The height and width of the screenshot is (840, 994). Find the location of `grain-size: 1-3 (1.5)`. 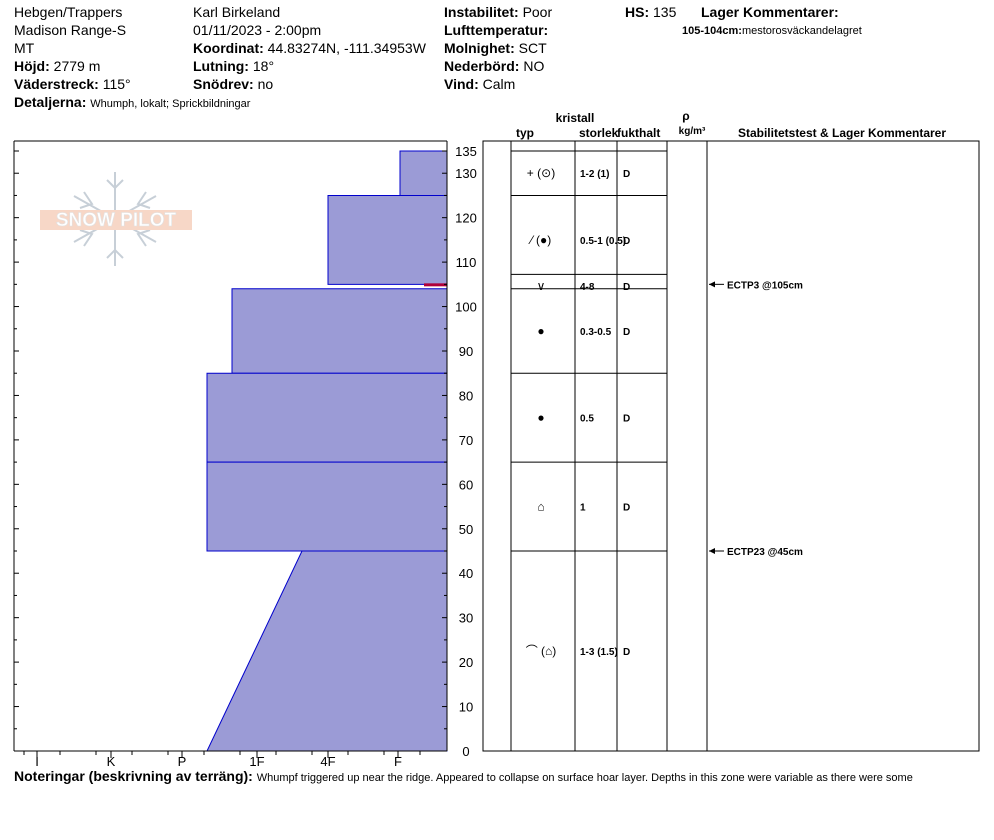

grain-size: 1-3 (1.5) is located at coordinates (599, 652).